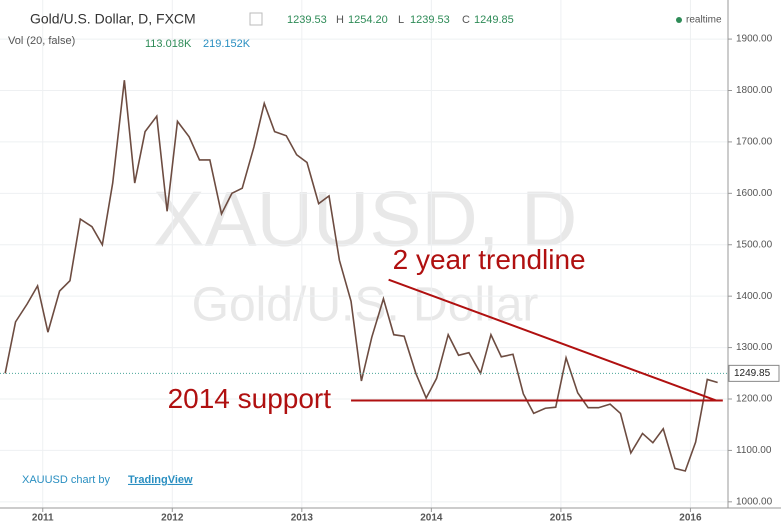 The width and height of the screenshot is (781, 525). Describe the element at coordinates (494, 20) in the screenshot. I see `ohlc-value: 1249.85` at that location.